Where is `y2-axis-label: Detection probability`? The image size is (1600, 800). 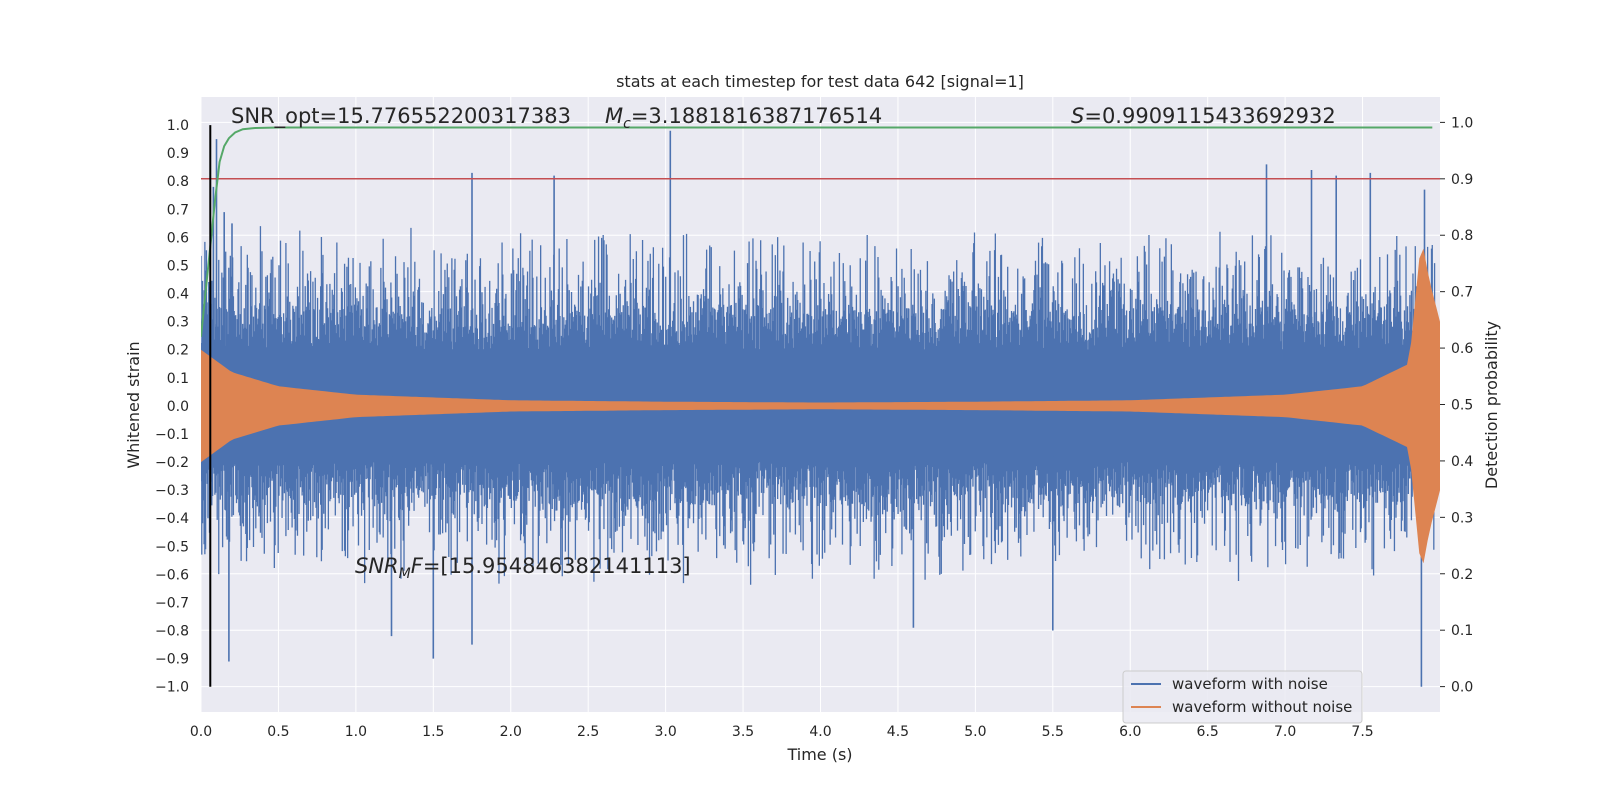 y2-axis-label: Detection probability is located at coordinates (1491, 405).